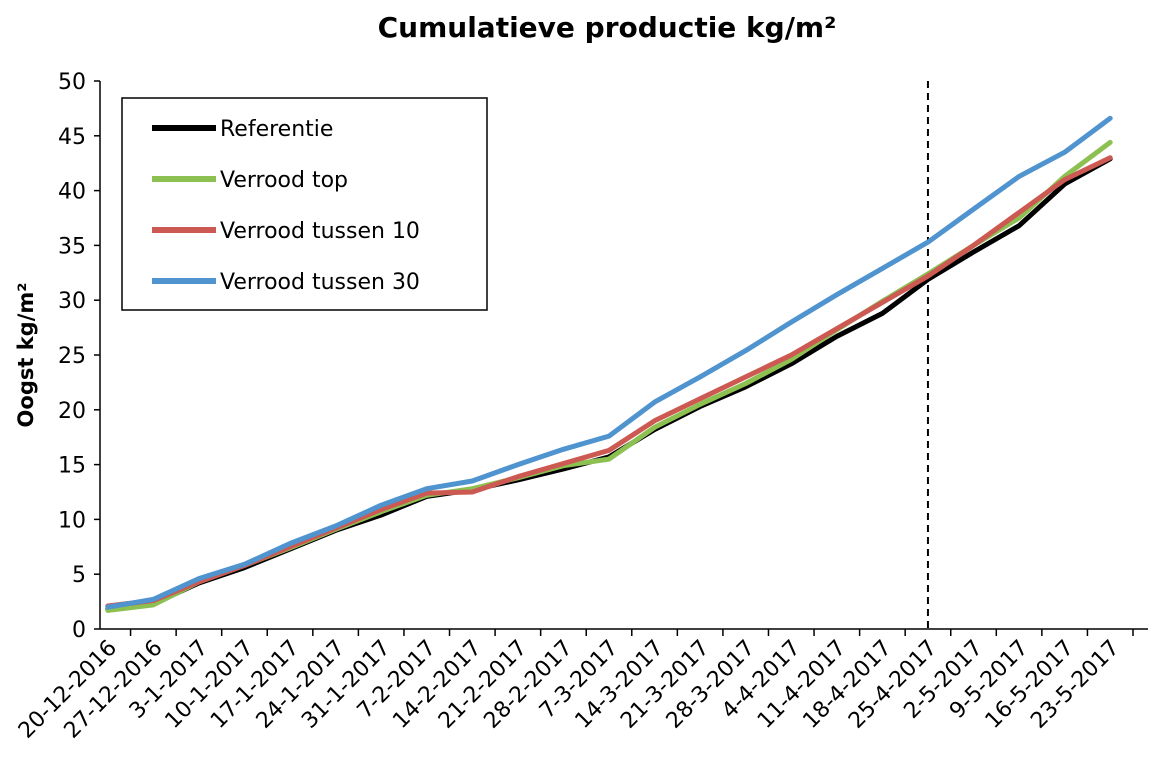  What do you see at coordinates (79, 630) in the screenshot?
I see `y-tick-label: 0` at bounding box center [79, 630].